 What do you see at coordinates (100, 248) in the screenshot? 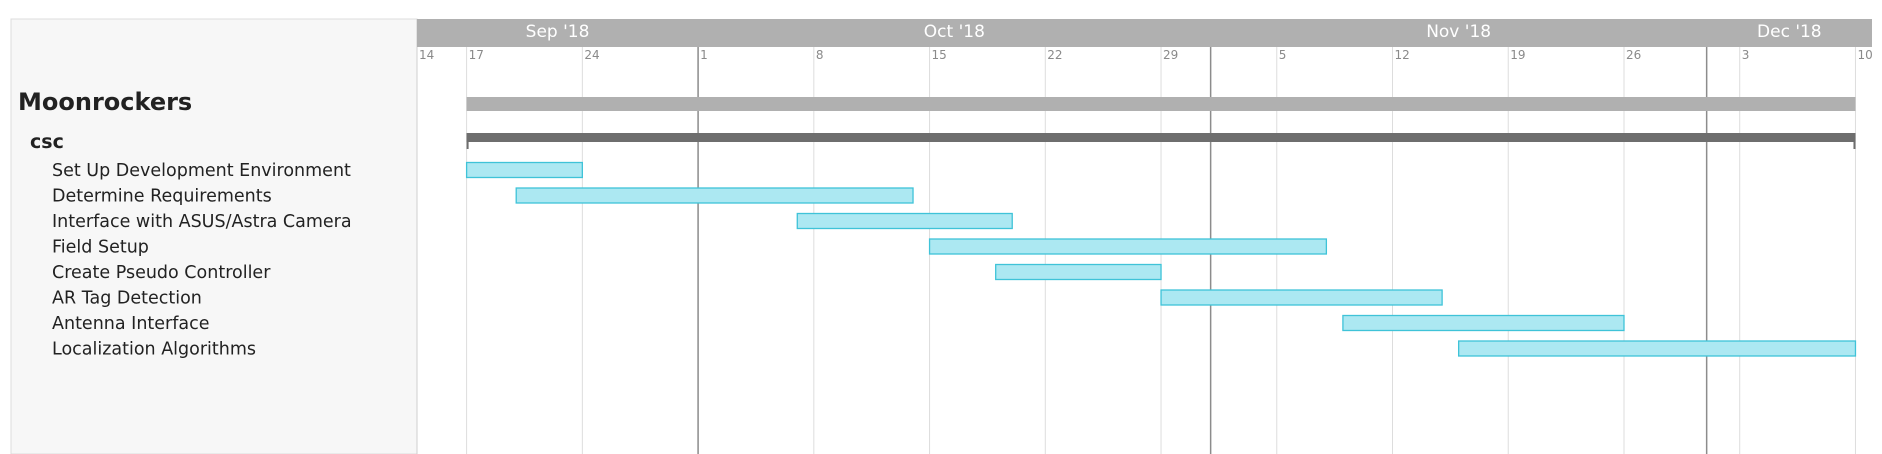
I see `task-label: Field Setup` at bounding box center [100, 248].